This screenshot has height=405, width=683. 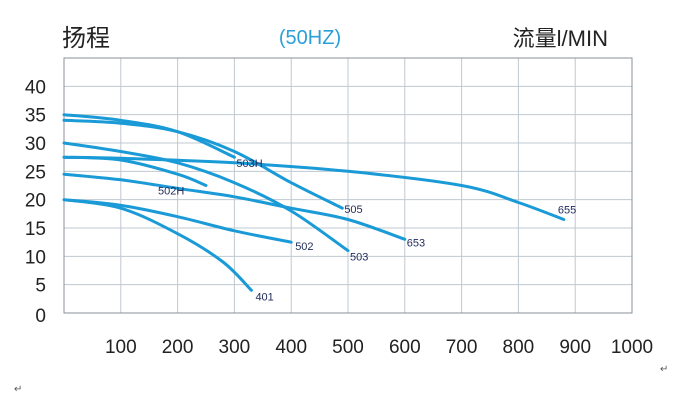 What do you see at coordinates (379, 347) in the screenshot?
I see `x-tick-labels: 100 200 300 400 500 600 700 800 900 1000` at bounding box center [379, 347].